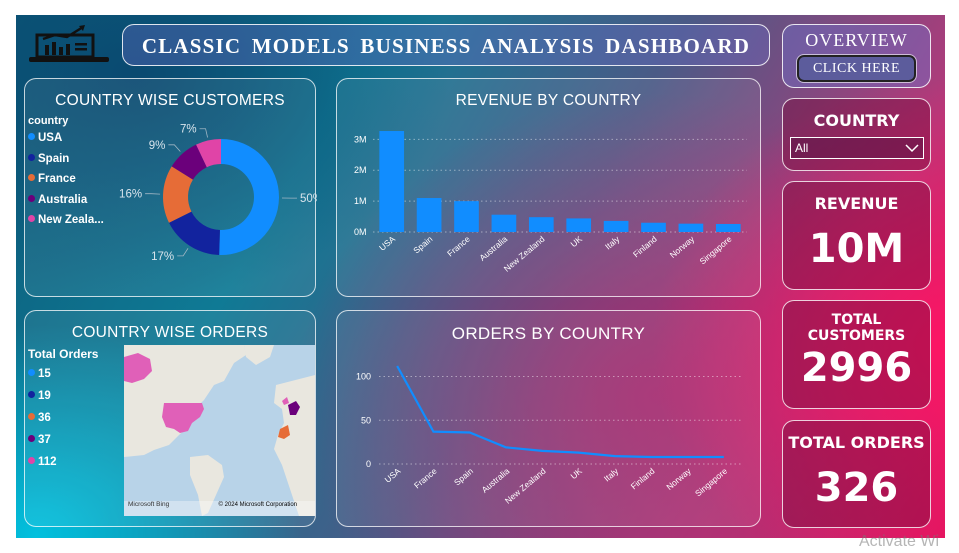 The image size is (959, 553). I want to click on revenue-kpi-title: REVENUE, so click(856, 203).